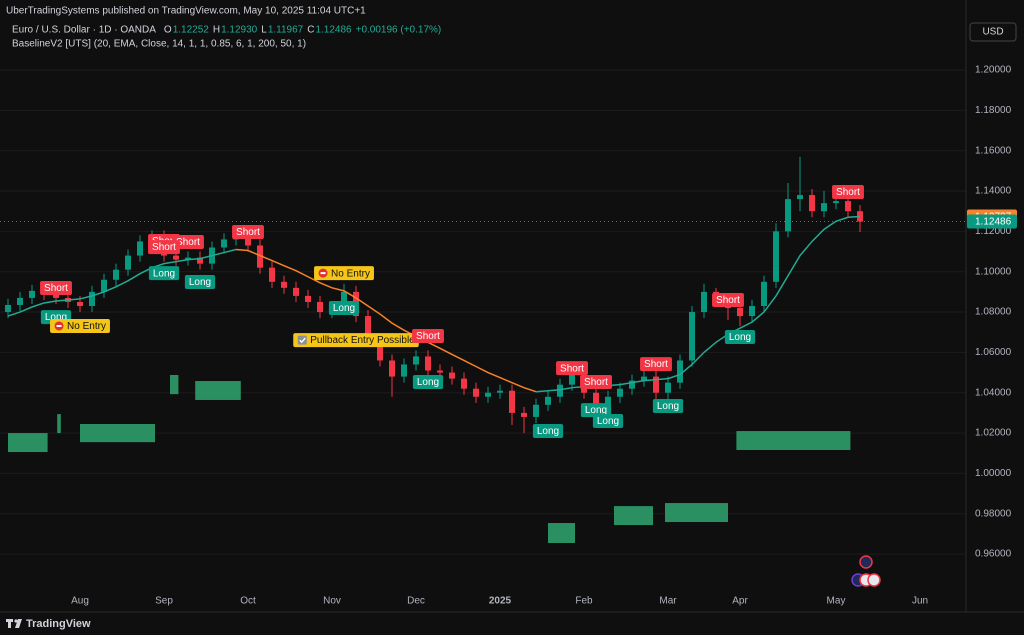 The image size is (1024, 635). Describe the element at coordinates (350, 273) in the screenshot. I see `signal-text: No Entry` at that location.